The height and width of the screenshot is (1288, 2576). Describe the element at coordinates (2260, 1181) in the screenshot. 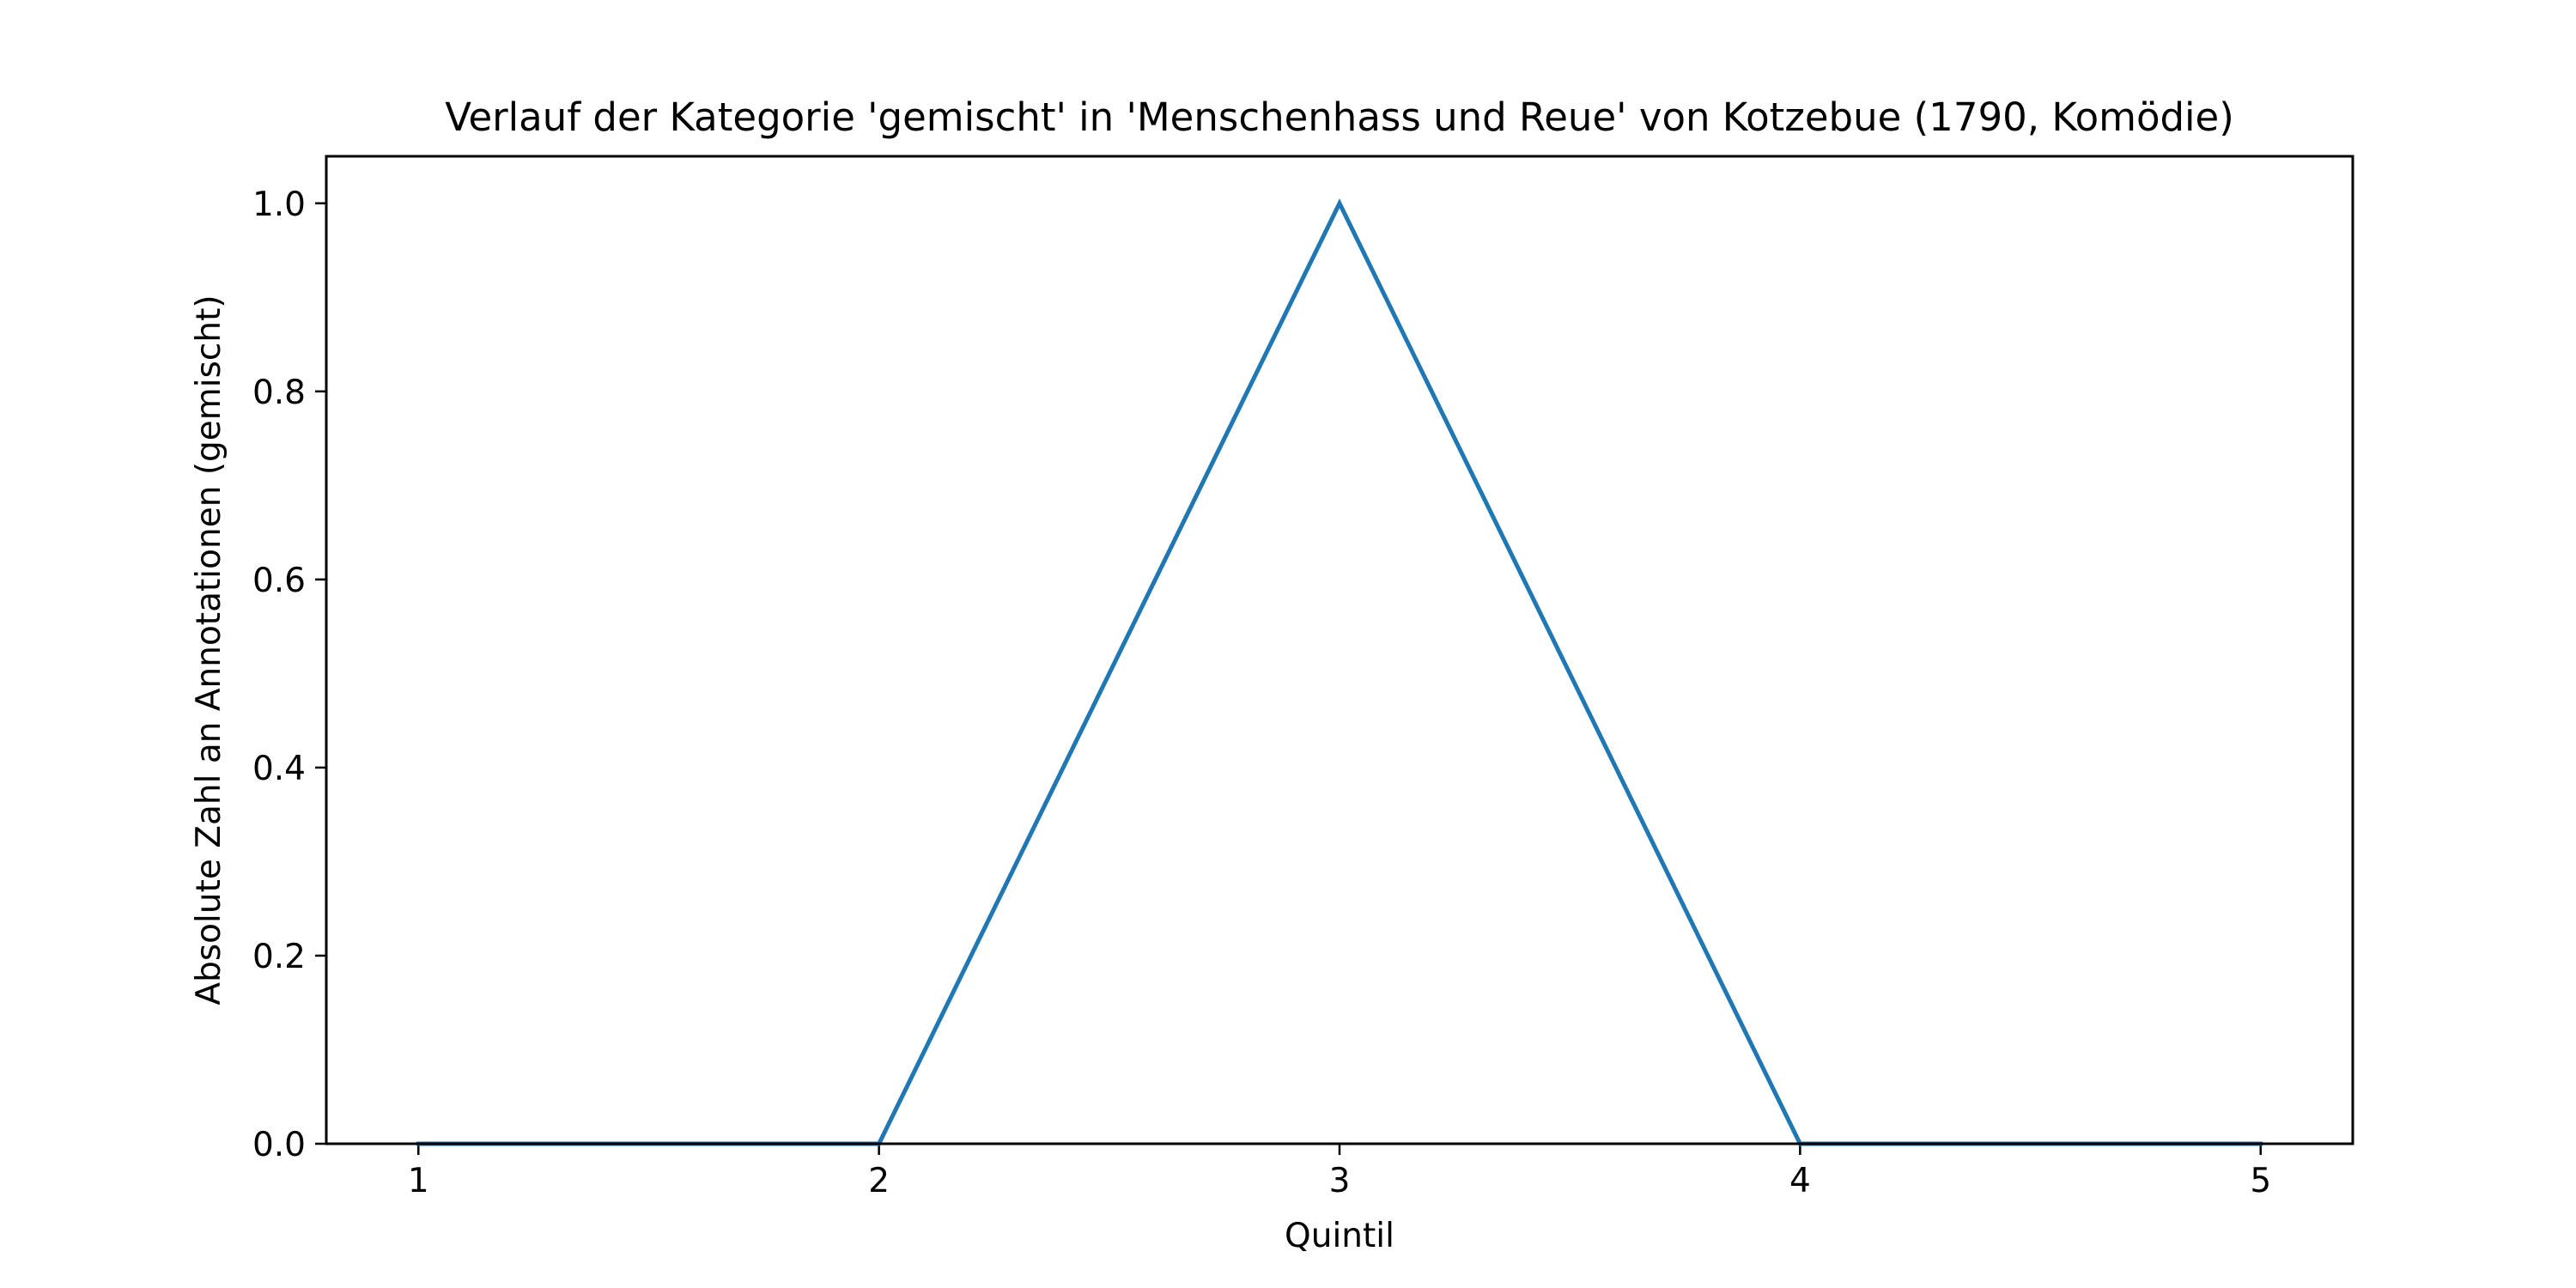

I see `x-tick-label: 5` at that location.